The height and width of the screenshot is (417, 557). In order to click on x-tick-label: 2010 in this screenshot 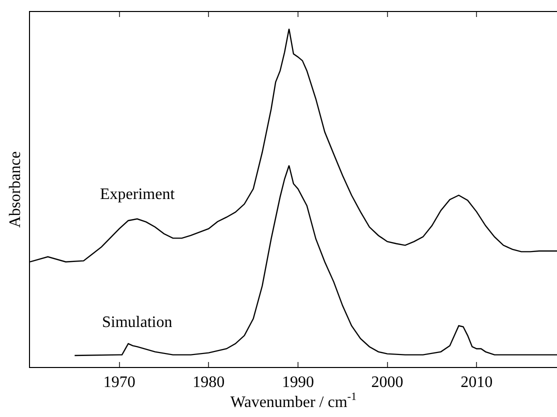, I will do `click(476, 383)`.